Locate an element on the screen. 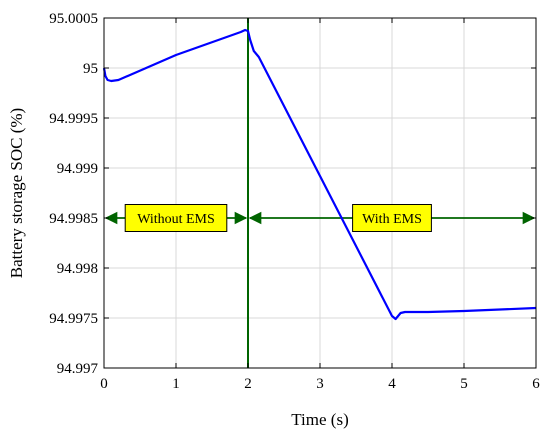 Image resolution: width=550 pixels, height=437 pixels. x-tick-label: 3 is located at coordinates (320, 384).